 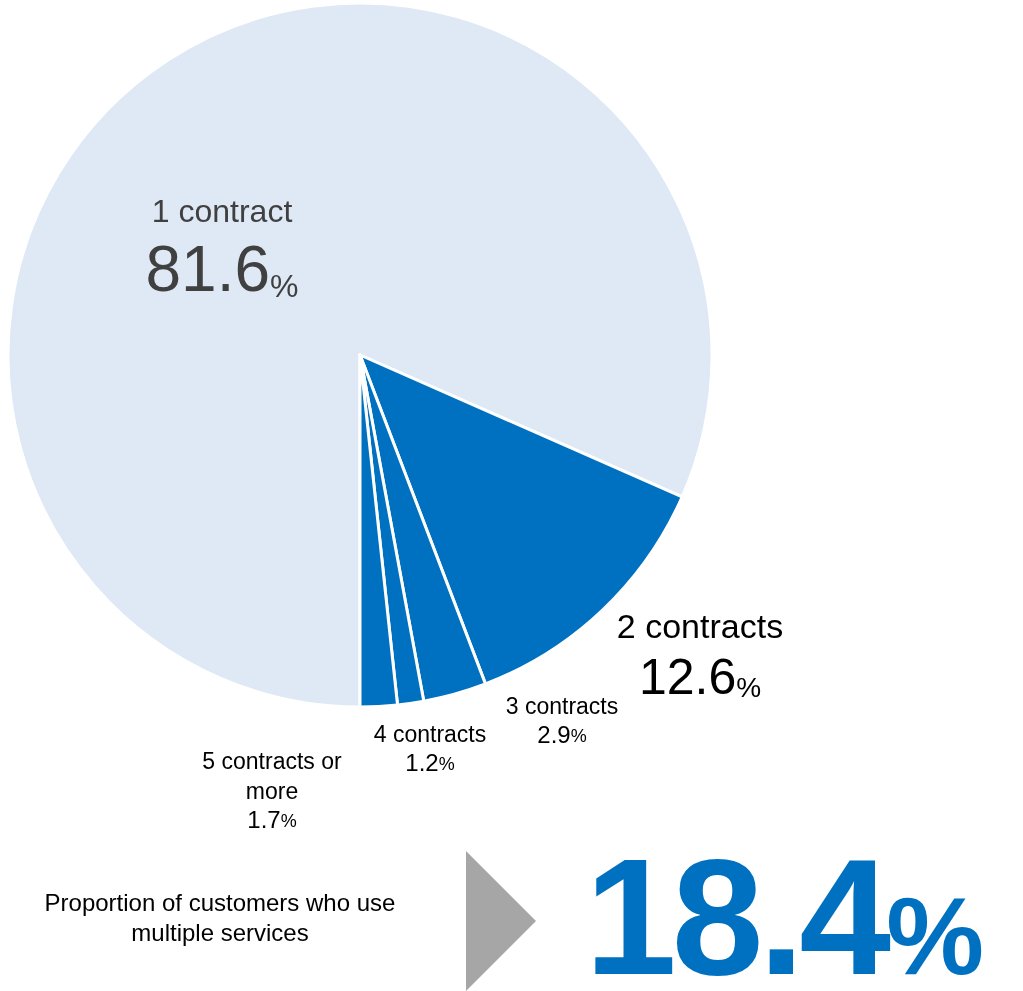 I want to click on data-label: 12.6%, so click(x=700, y=677).